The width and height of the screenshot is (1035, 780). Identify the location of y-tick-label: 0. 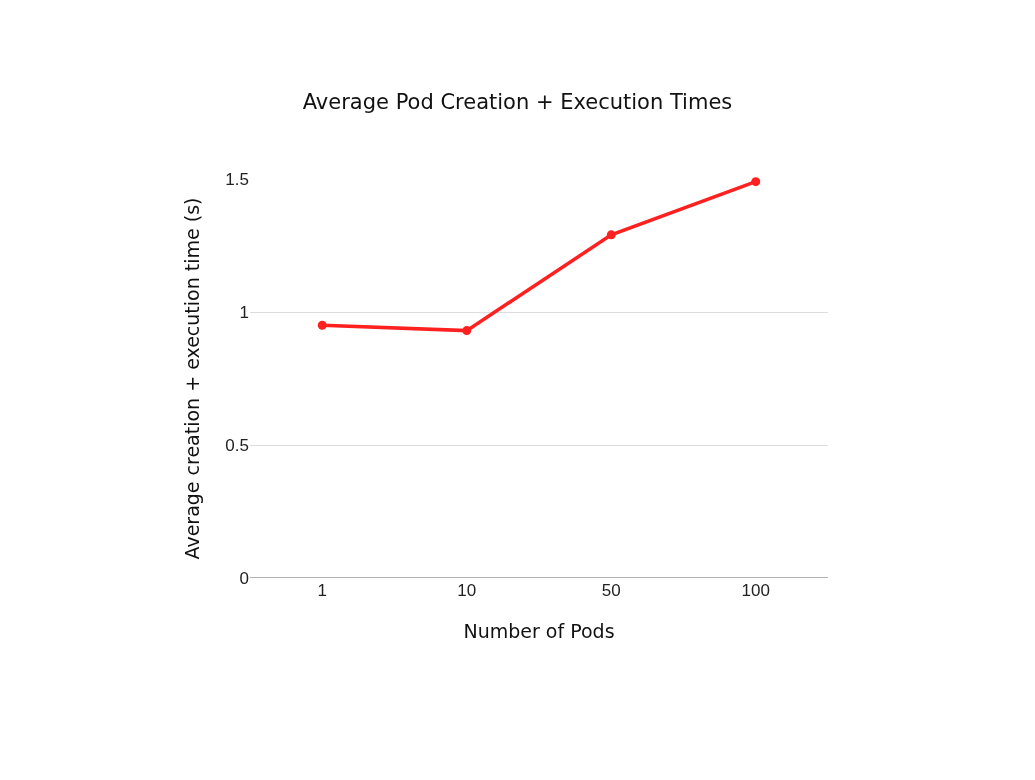
(244, 578).